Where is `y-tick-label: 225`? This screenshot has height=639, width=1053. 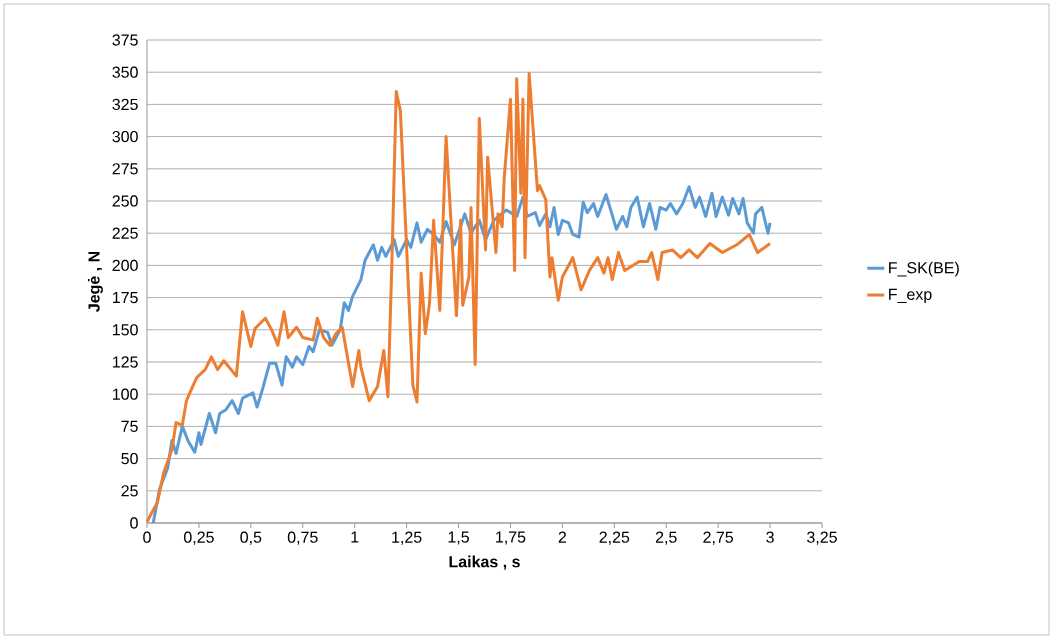 y-tick-label: 225 is located at coordinates (125, 233).